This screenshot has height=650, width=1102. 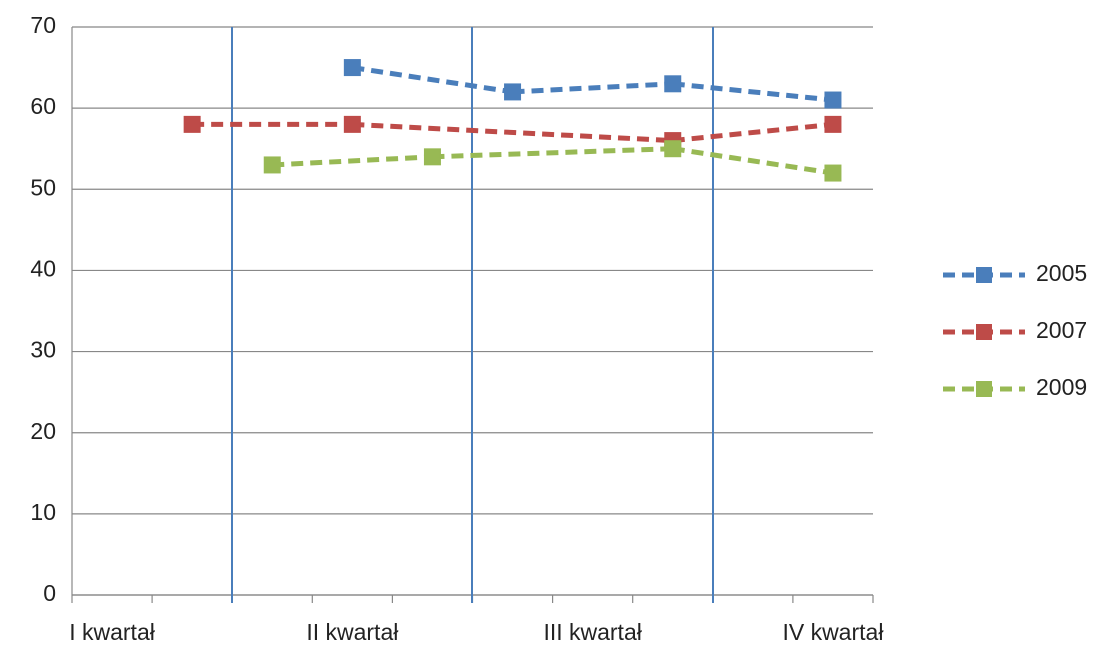 What do you see at coordinates (49, 593) in the screenshot?
I see `y-tick-label: 0` at bounding box center [49, 593].